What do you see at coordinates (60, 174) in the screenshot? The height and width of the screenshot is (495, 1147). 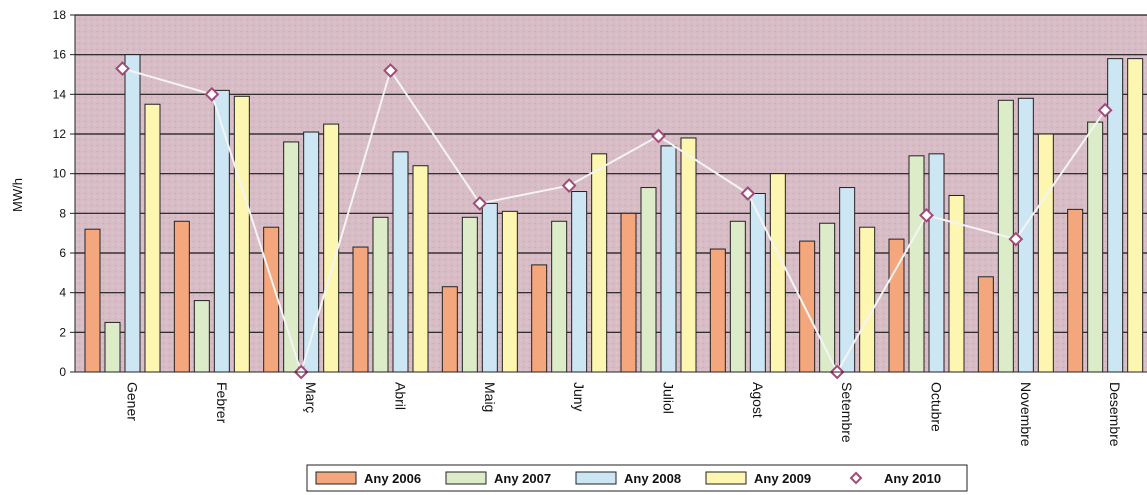 I see `y-tick-label: 10` at bounding box center [60, 174].